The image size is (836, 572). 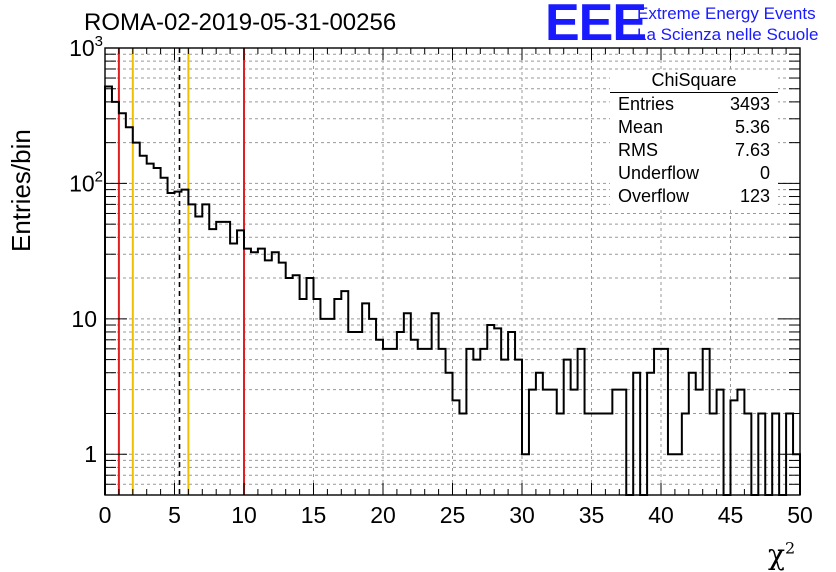 I want to click on y-axis-label: Entries/bin, so click(x=21, y=190).